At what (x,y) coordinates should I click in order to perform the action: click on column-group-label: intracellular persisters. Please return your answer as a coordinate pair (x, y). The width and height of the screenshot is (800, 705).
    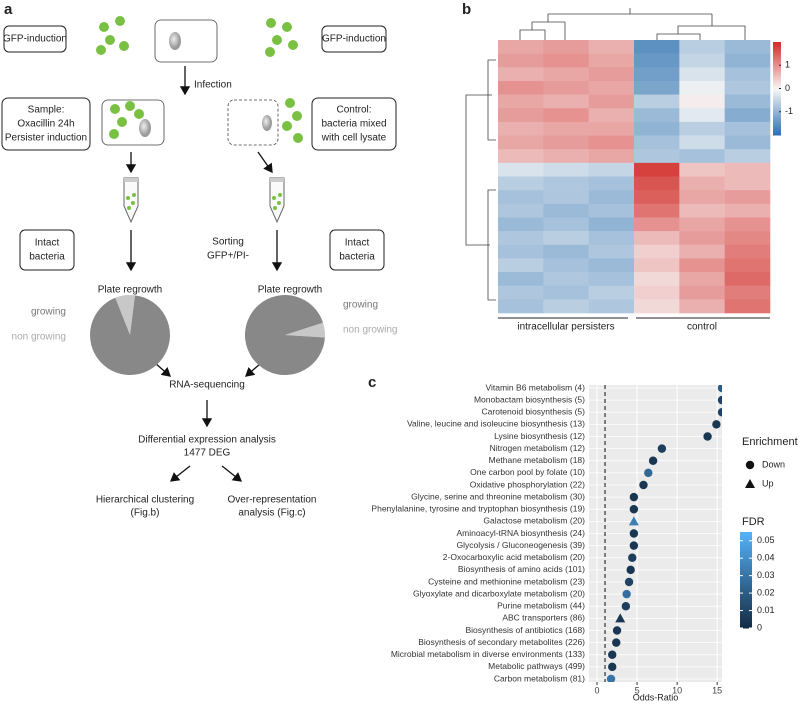
    Looking at the image, I should click on (565, 327).